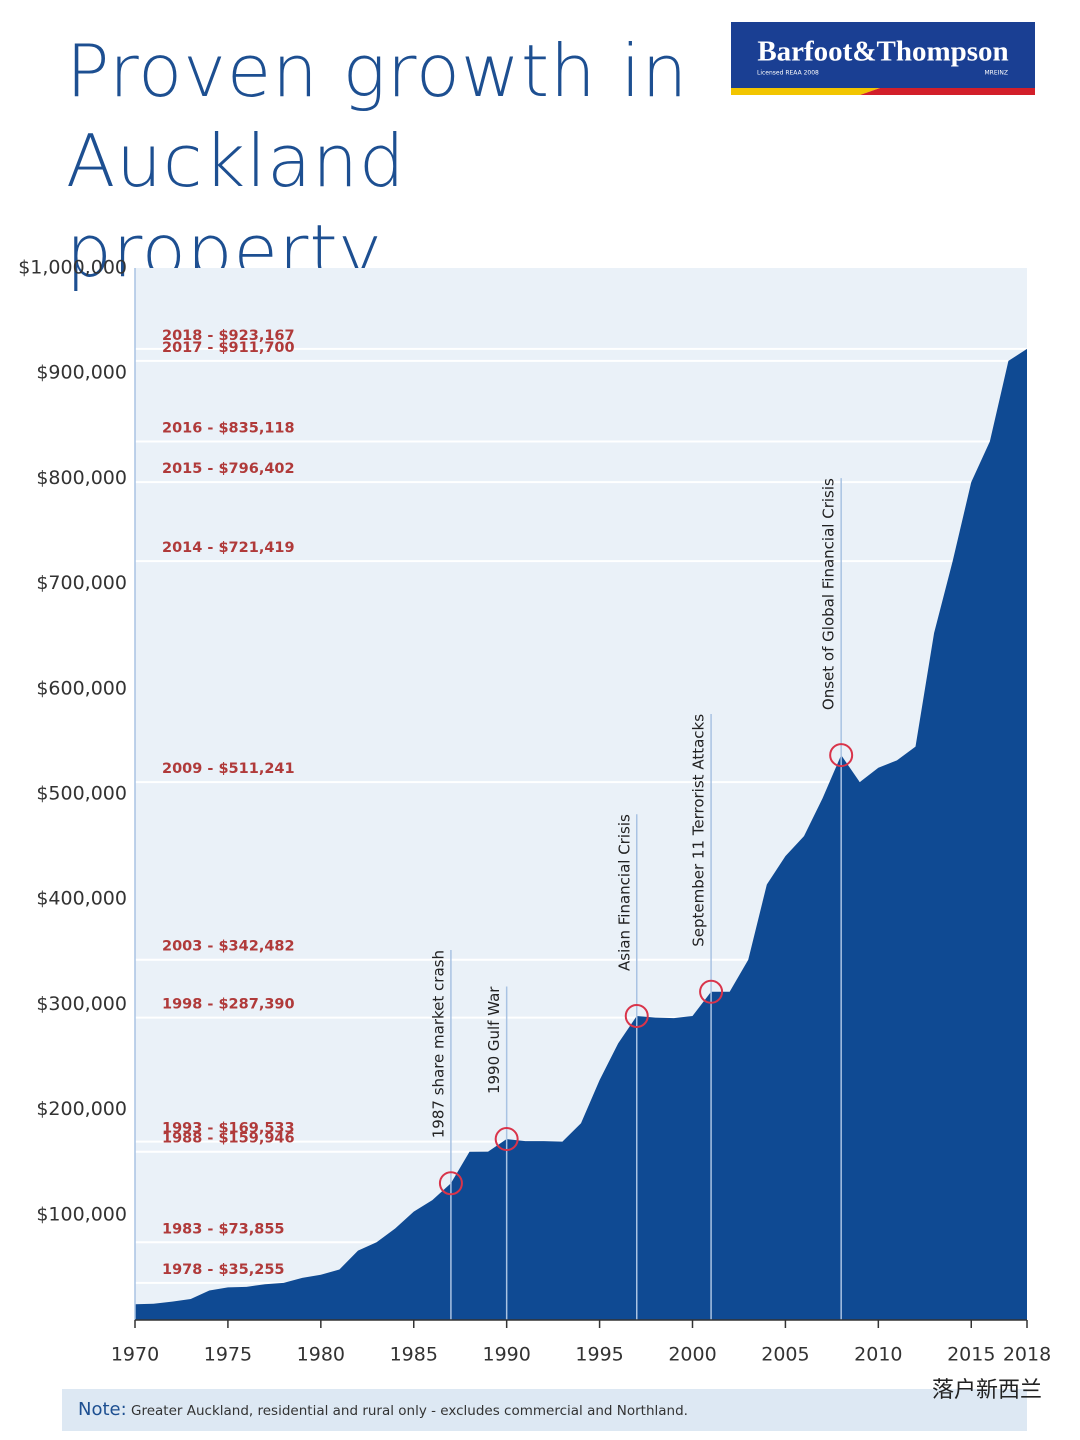  Describe the element at coordinates (599, 1355) in the screenshot. I see `x-tick-label: 1995` at that location.